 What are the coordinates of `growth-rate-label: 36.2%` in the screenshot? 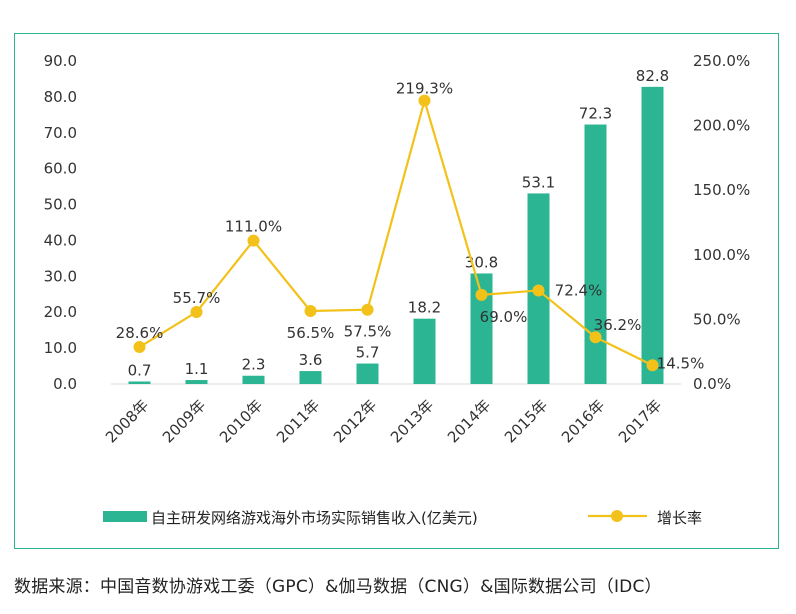 It's located at (618, 325).